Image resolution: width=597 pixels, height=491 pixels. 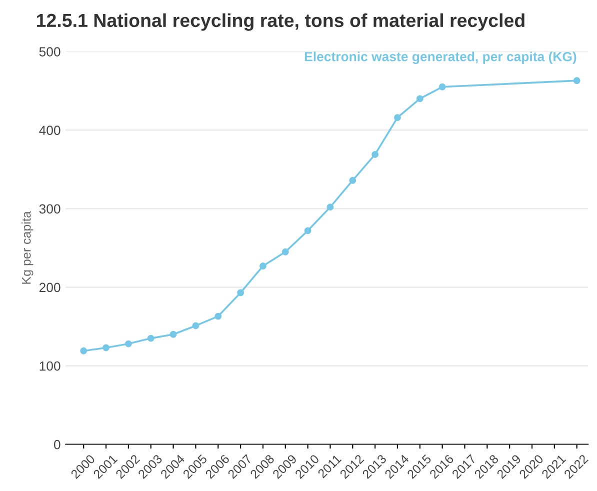 What do you see at coordinates (28, 247) in the screenshot?
I see `y-axis-title: Kg per capita` at bounding box center [28, 247].